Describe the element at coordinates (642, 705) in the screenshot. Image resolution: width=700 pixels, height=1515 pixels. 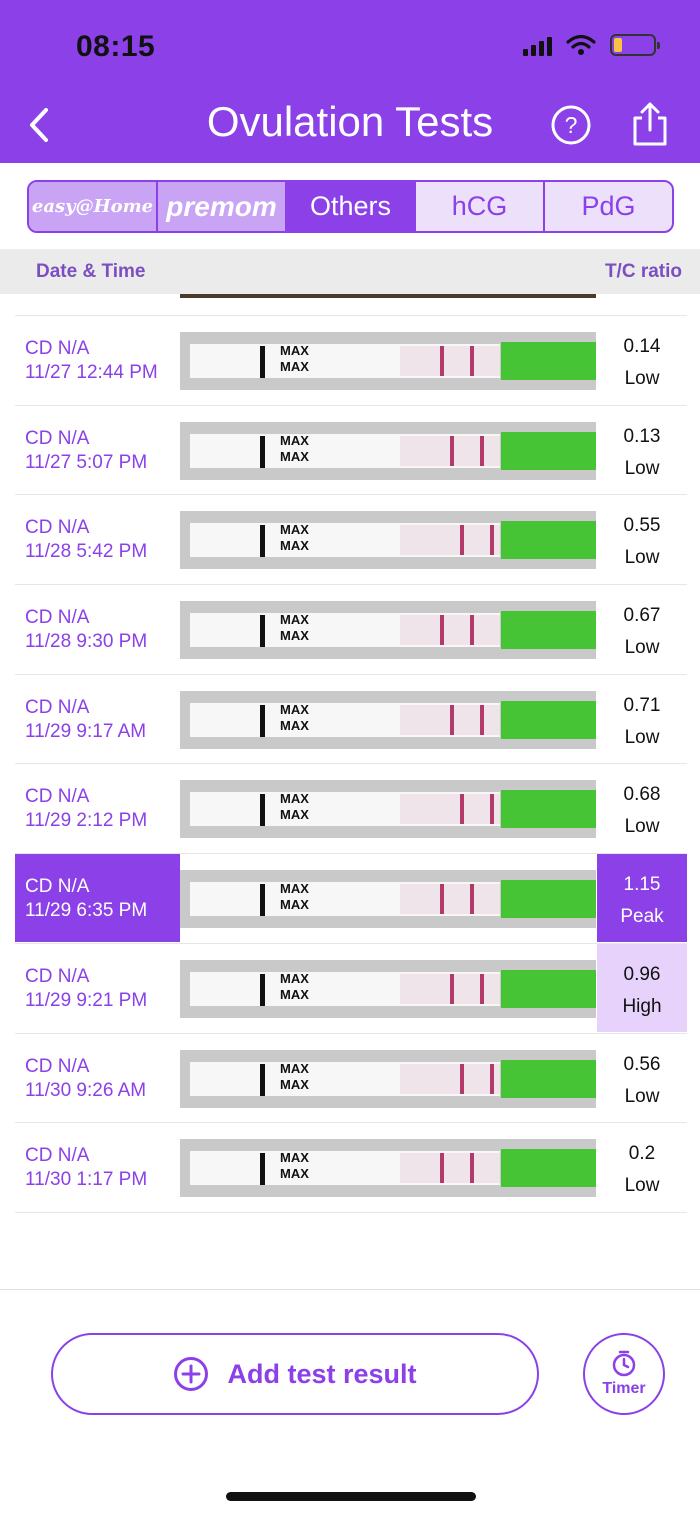
I see `tc-ratio-value: 0.71` at that location.